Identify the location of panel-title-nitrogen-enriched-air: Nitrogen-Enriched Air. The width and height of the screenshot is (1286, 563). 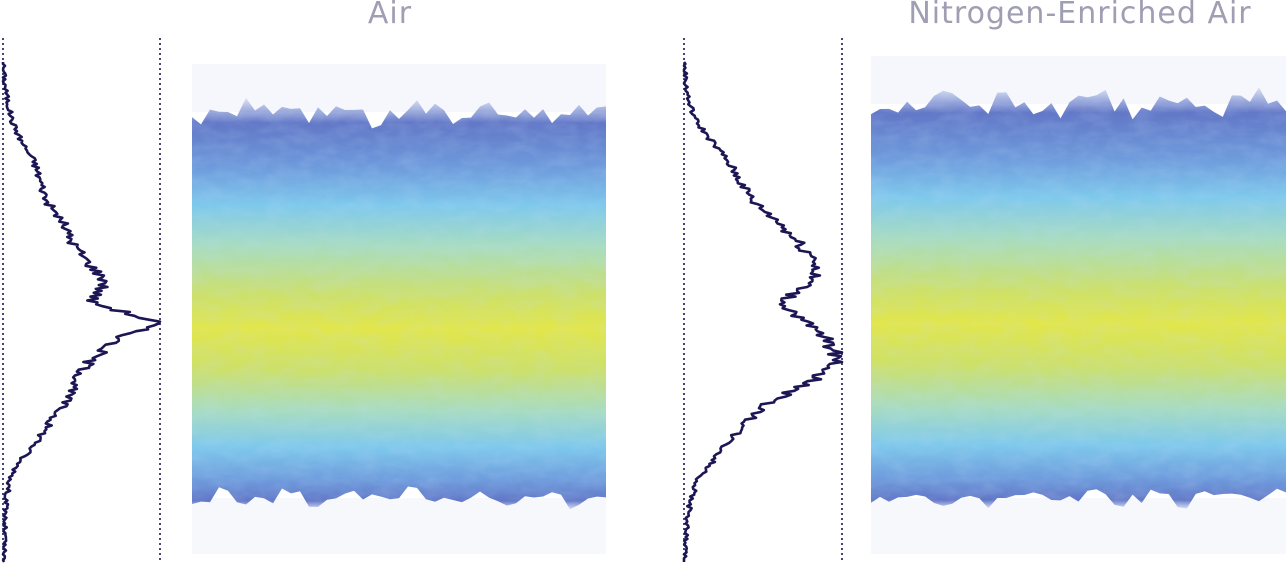
(1080, 15).